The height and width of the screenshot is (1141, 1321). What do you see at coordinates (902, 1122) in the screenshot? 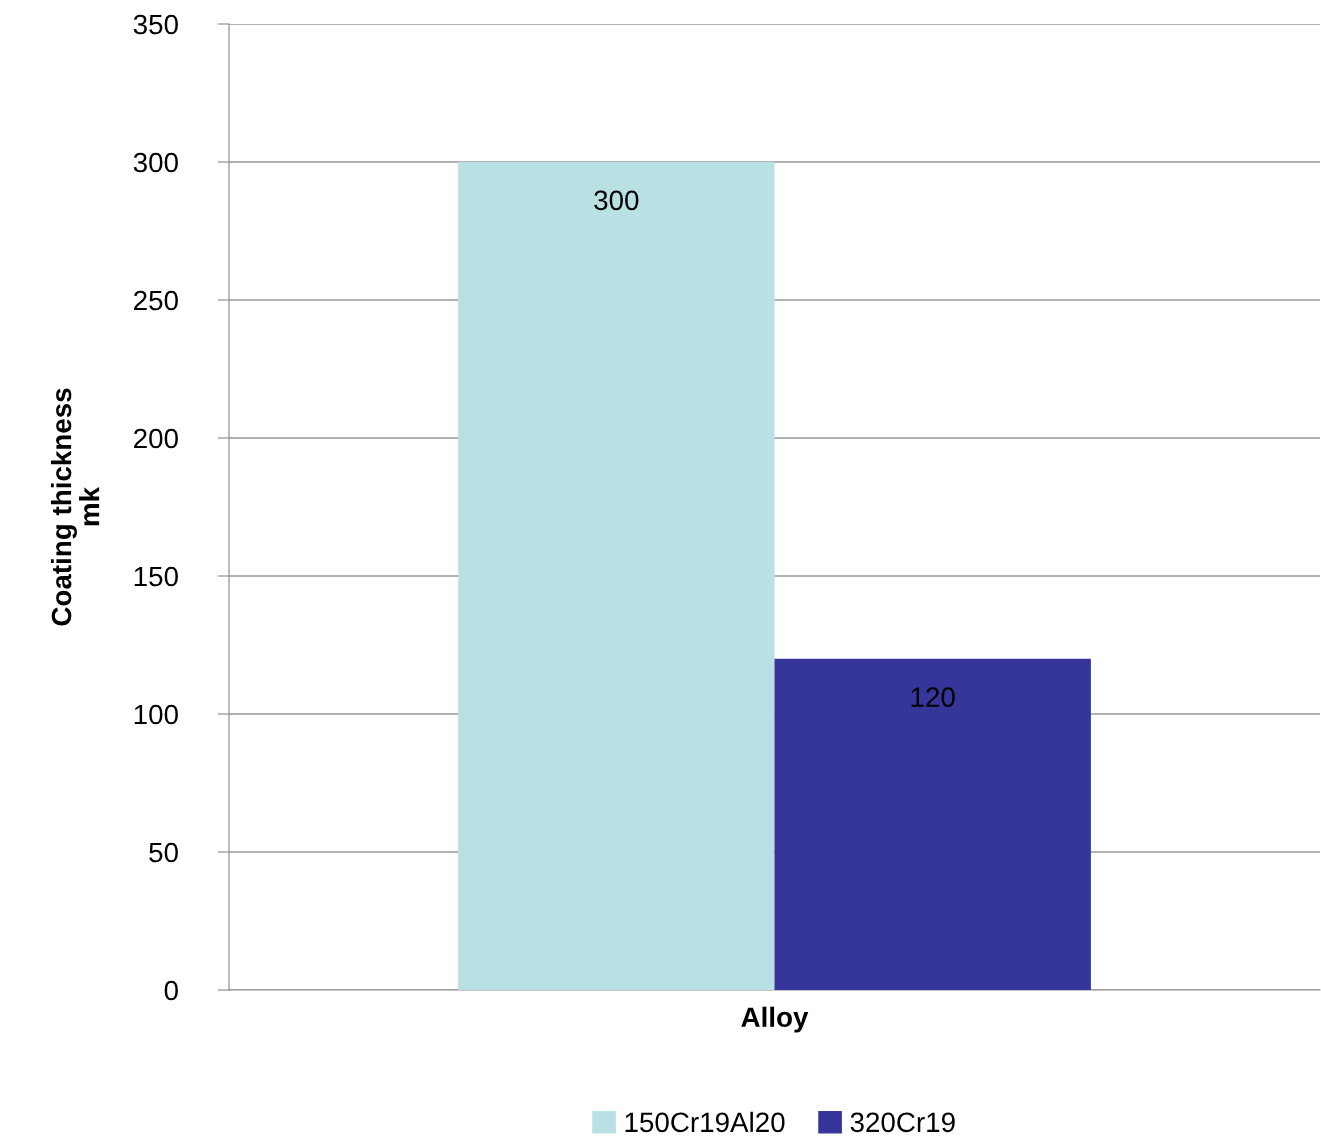
I see `legend-label: 320Cr19` at bounding box center [902, 1122].